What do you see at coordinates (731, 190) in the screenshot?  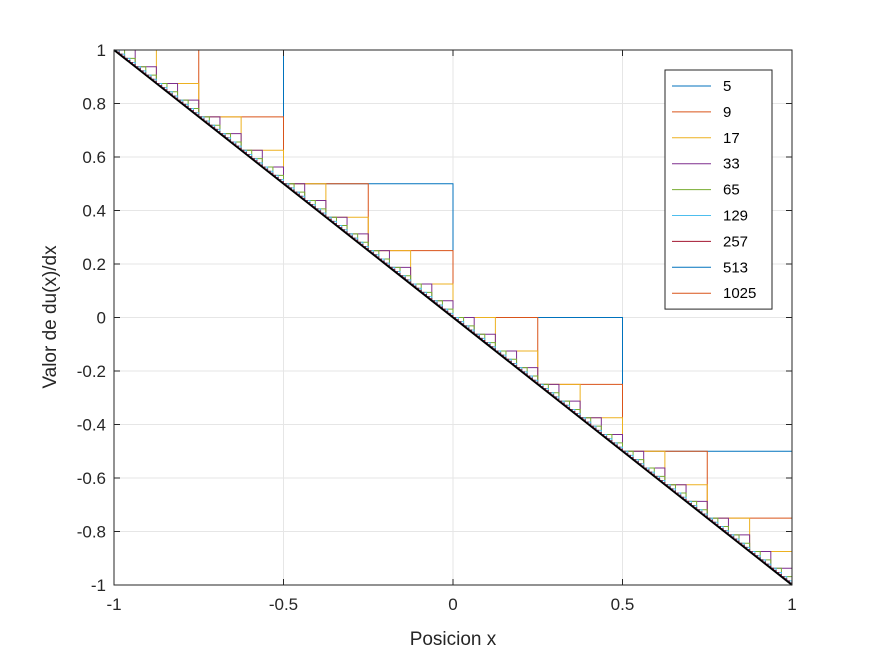 I see `legend-label: 65` at bounding box center [731, 190].